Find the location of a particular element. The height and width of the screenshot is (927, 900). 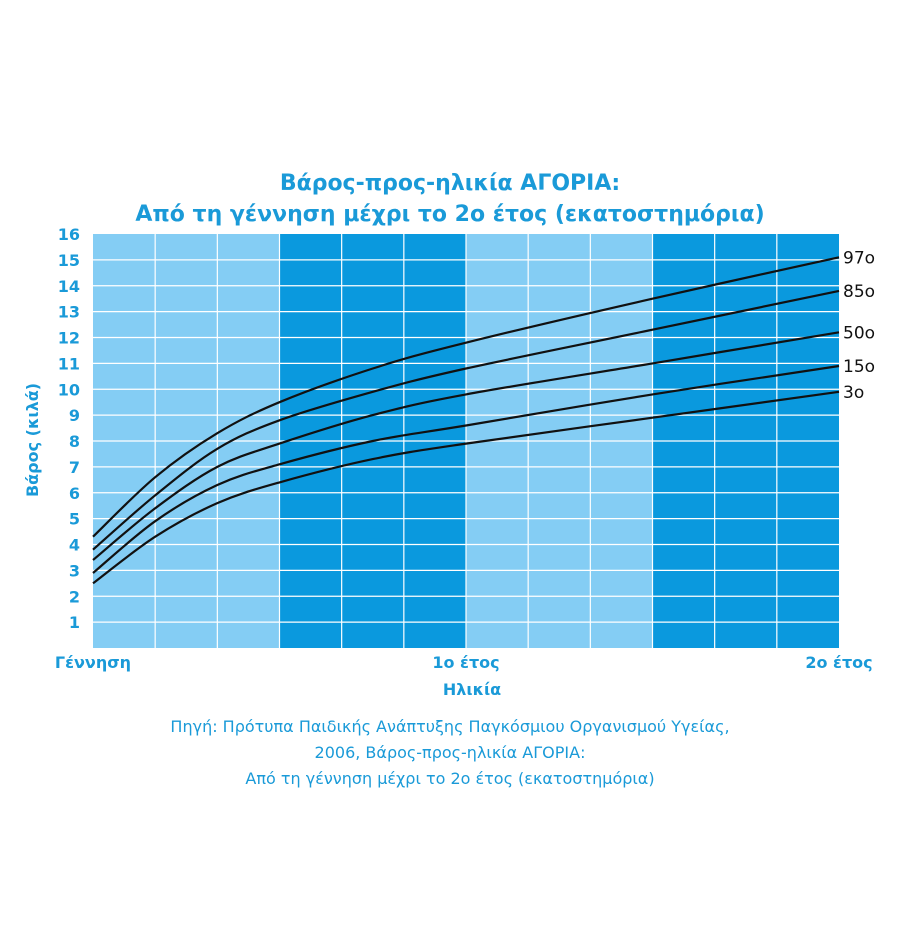

x-tick-label: 2ο έτος is located at coordinates (838, 662).